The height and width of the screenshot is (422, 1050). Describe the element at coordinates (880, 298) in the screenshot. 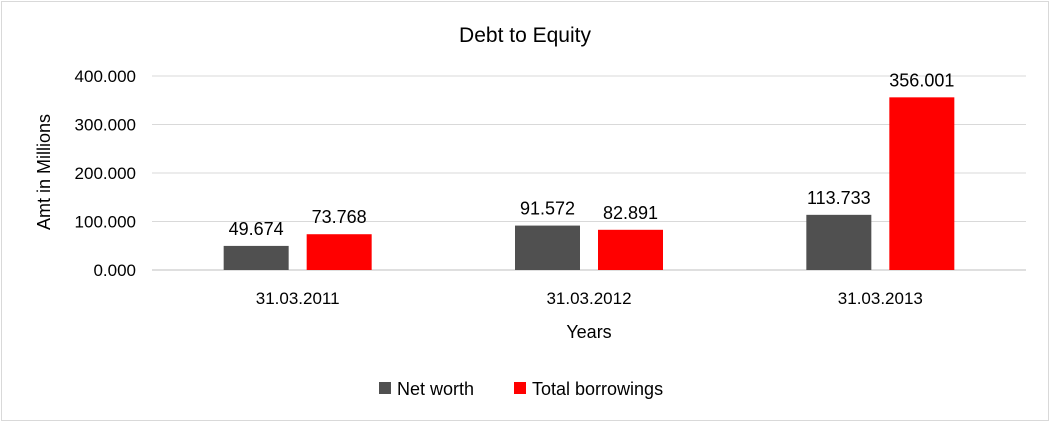

I see `x-tick-label: 31.03.2013` at that location.